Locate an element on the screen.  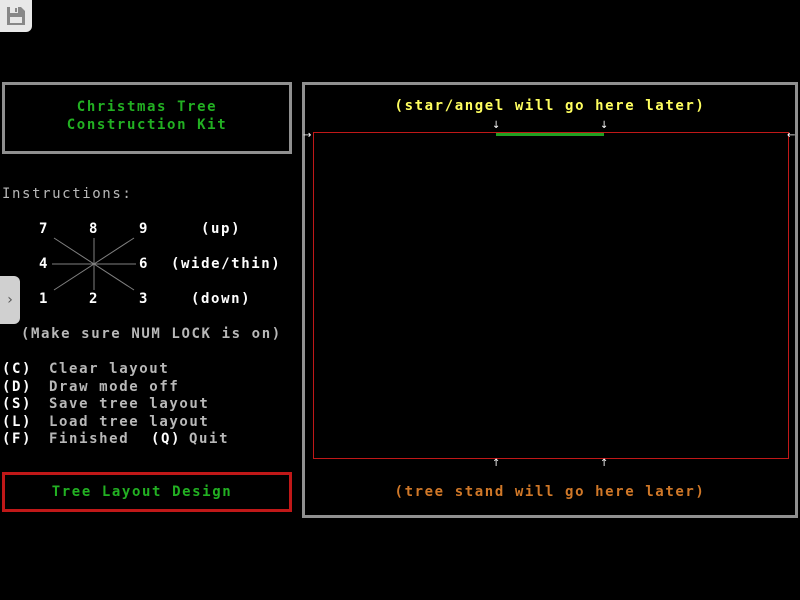
menu-load-layout: Load tree layout is located at coordinates (129, 422).